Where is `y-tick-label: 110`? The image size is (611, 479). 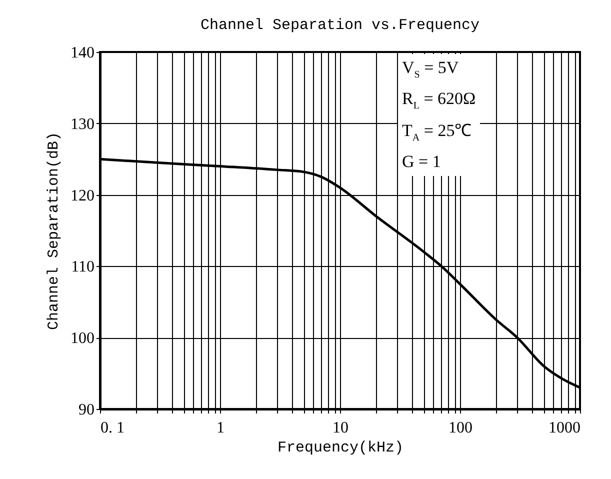 y-tick-label: 110 is located at coordinates (82, 267).